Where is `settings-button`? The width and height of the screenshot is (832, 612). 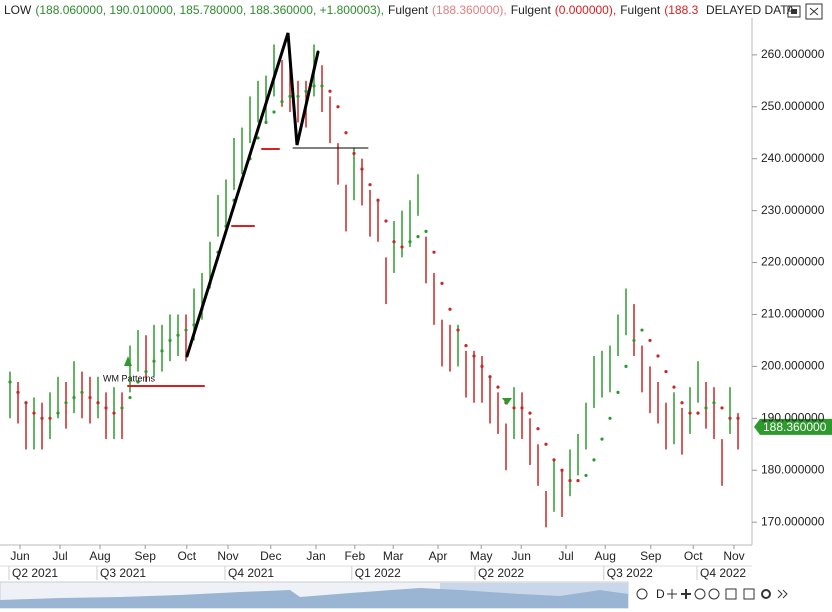
settings-button is located at coordinates (766, 594).